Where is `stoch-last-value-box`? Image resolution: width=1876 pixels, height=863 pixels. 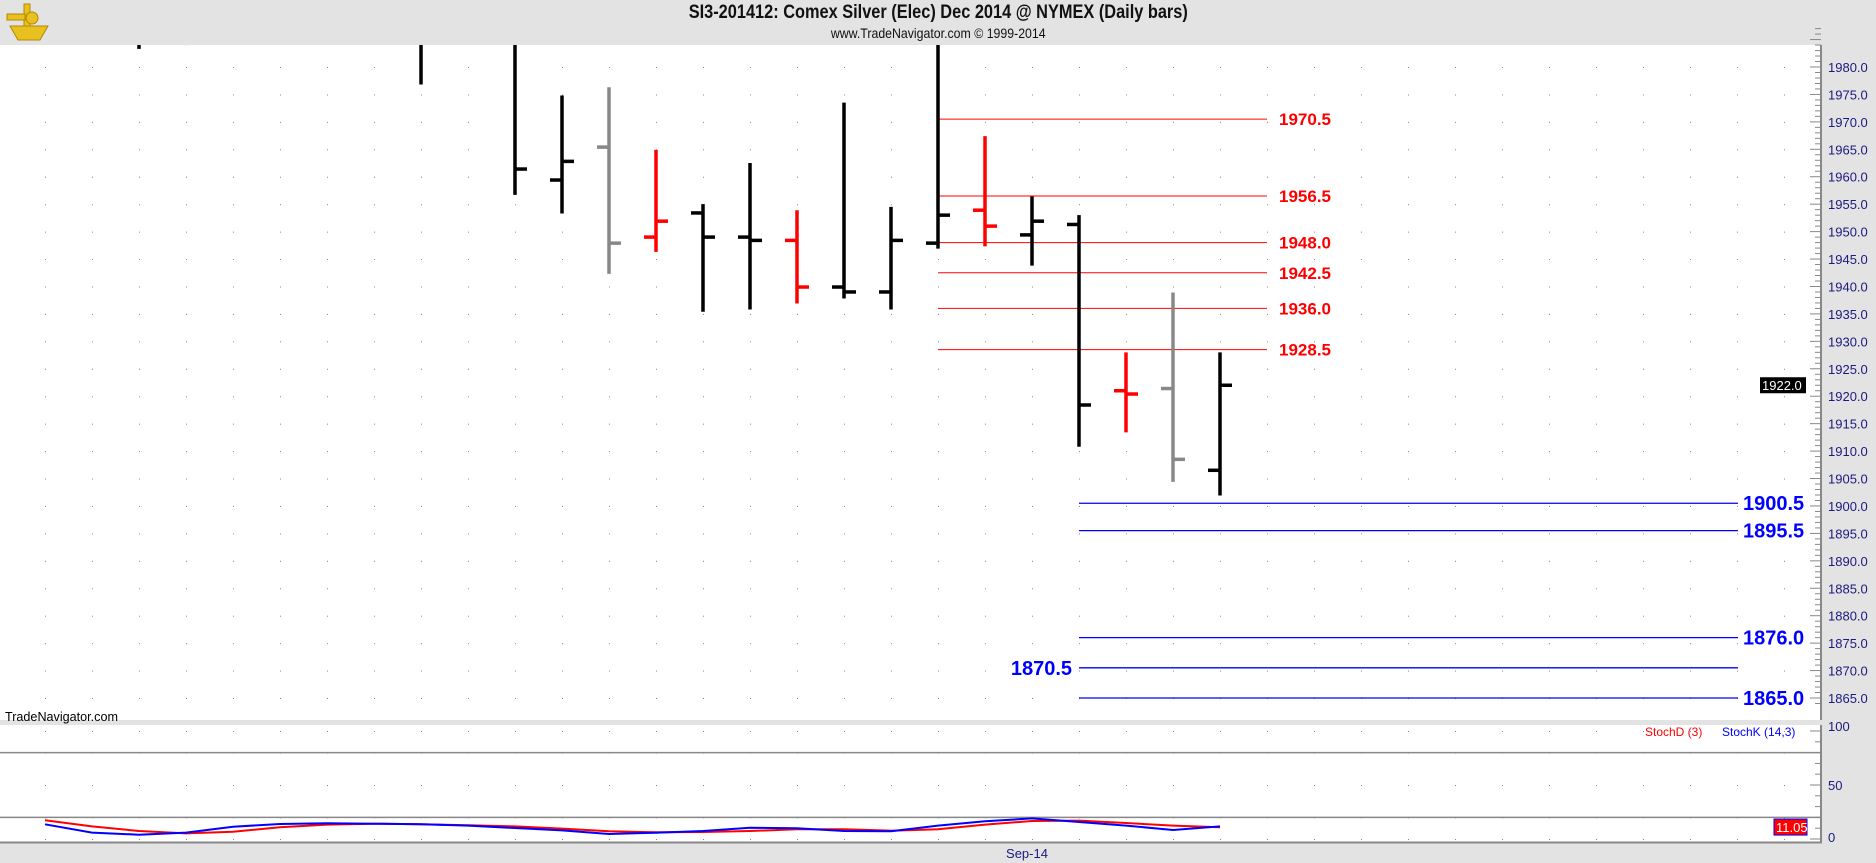 stoch-last-value-box is located at coordinates (1790, 827).